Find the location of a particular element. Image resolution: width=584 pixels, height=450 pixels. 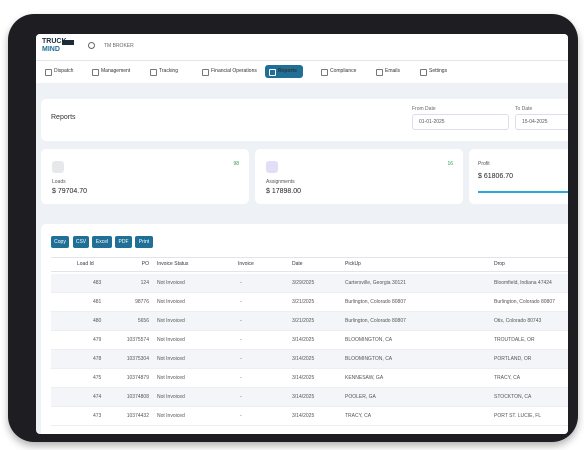

nav-label: Management is located at coordinates (116, 71).